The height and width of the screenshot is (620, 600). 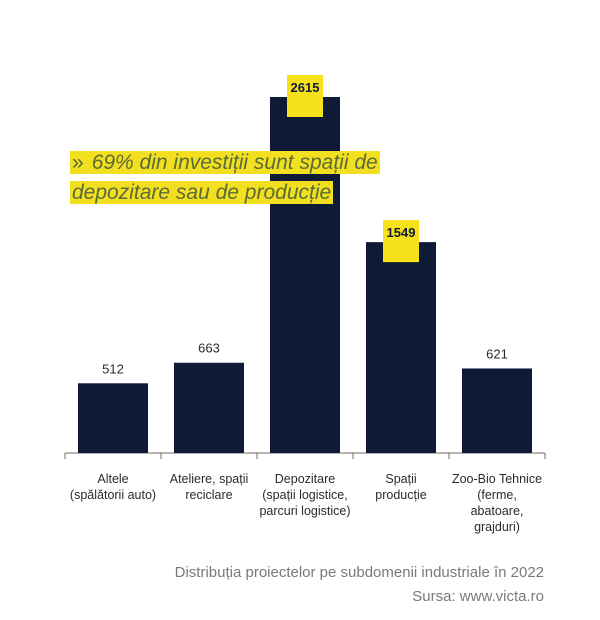 I want to click on category-label-line: grajduri), so click(x=497, y=527).